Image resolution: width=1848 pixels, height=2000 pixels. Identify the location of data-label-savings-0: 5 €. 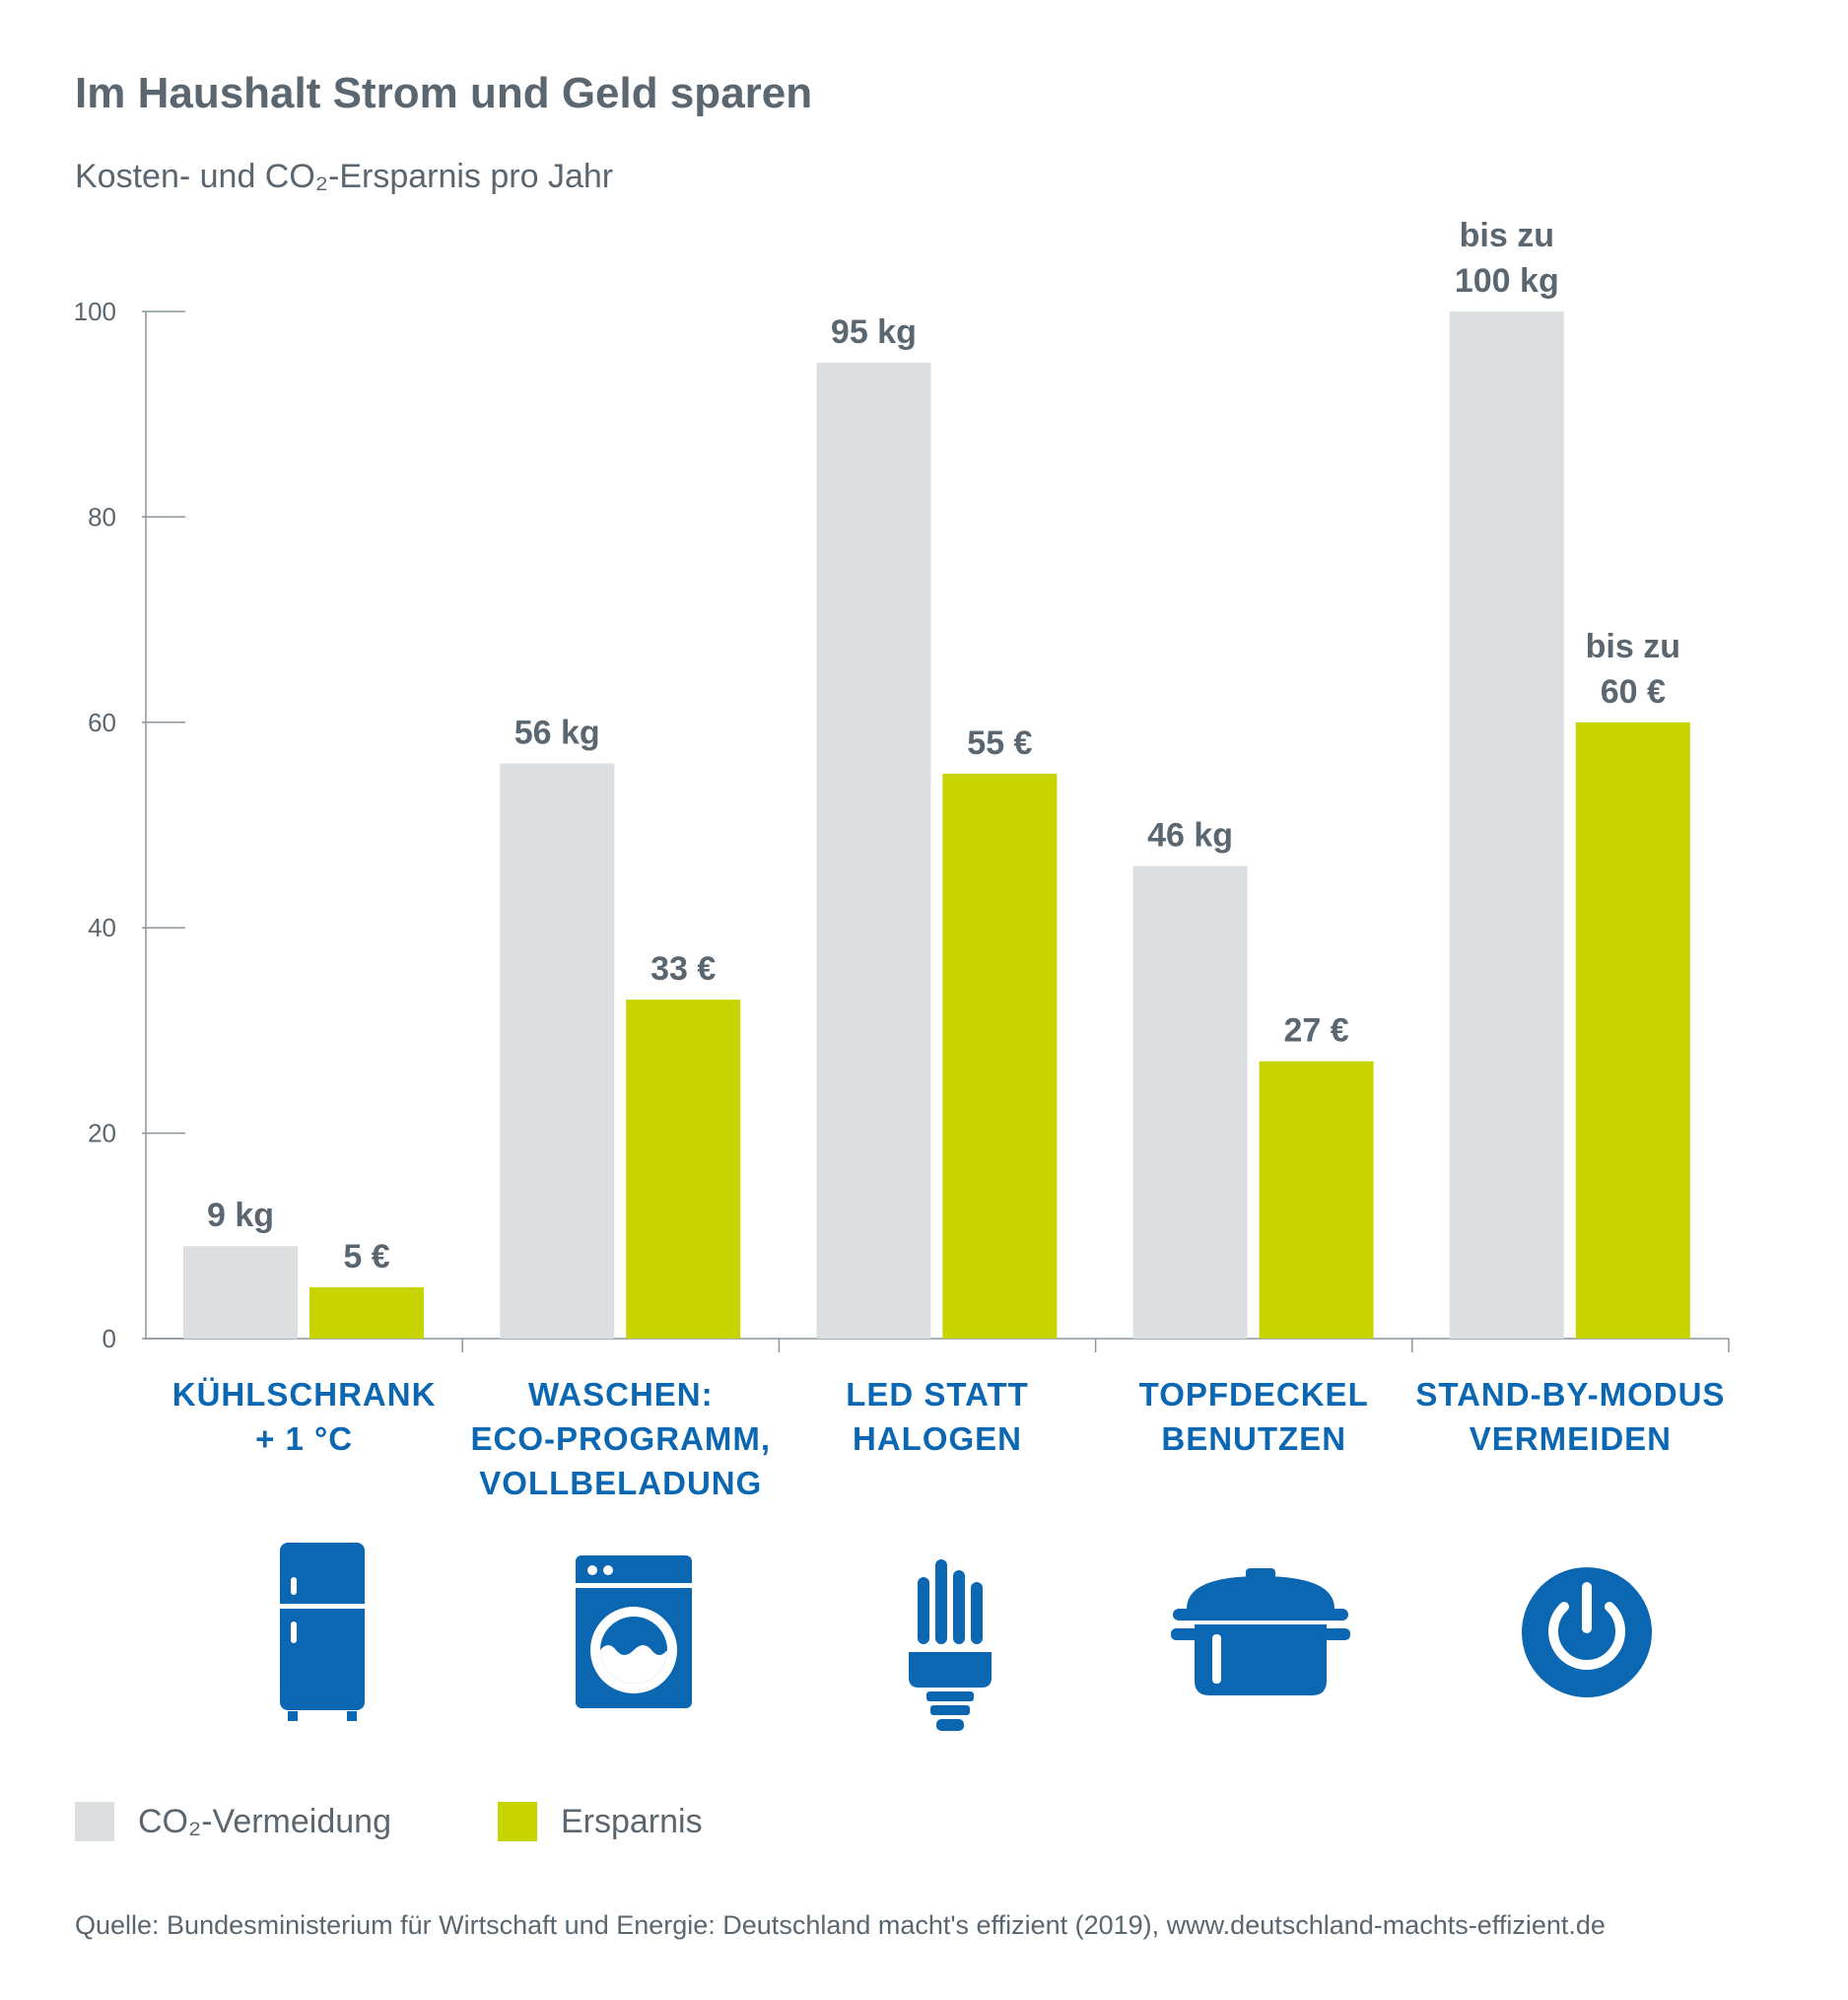
(366, 1257).